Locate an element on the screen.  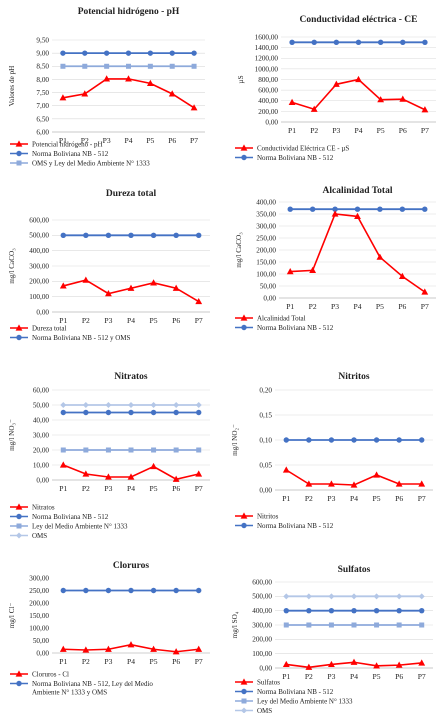
y-tick-label: 0,15 is located at coordinates (265, 415).